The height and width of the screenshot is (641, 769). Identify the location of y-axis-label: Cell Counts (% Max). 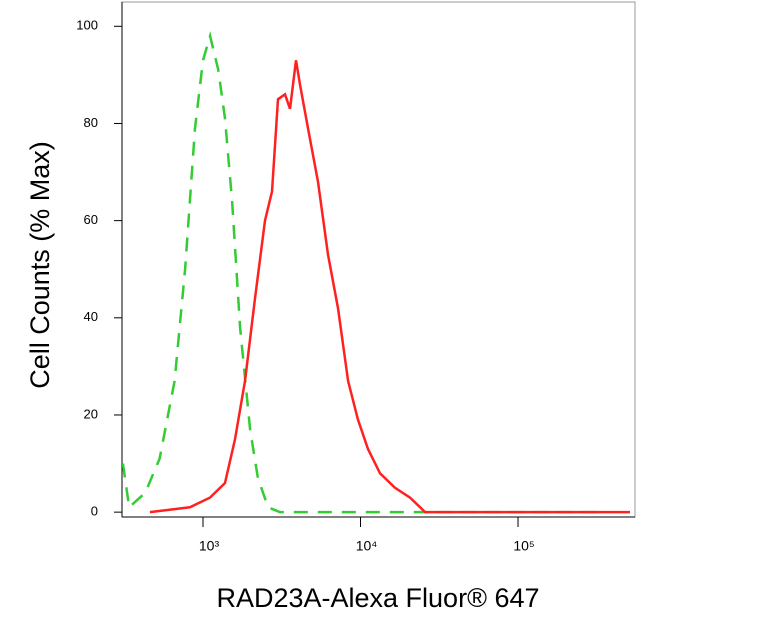
(40, 265).